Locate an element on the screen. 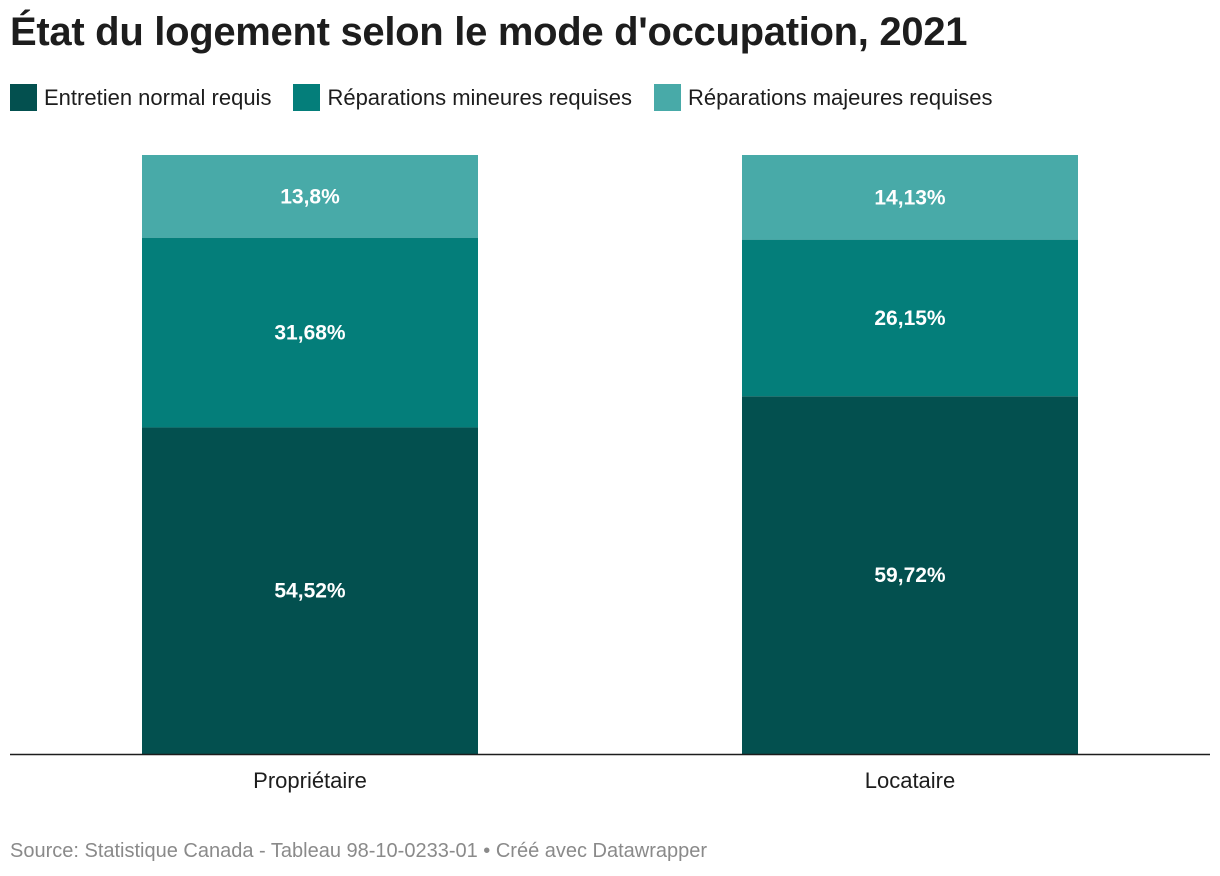 Image resolution: width=1220 pixels, height=876 pixels. data-label-locataire-reparations-majeures-requises: 14,13% is located at coordinates (910, 197).